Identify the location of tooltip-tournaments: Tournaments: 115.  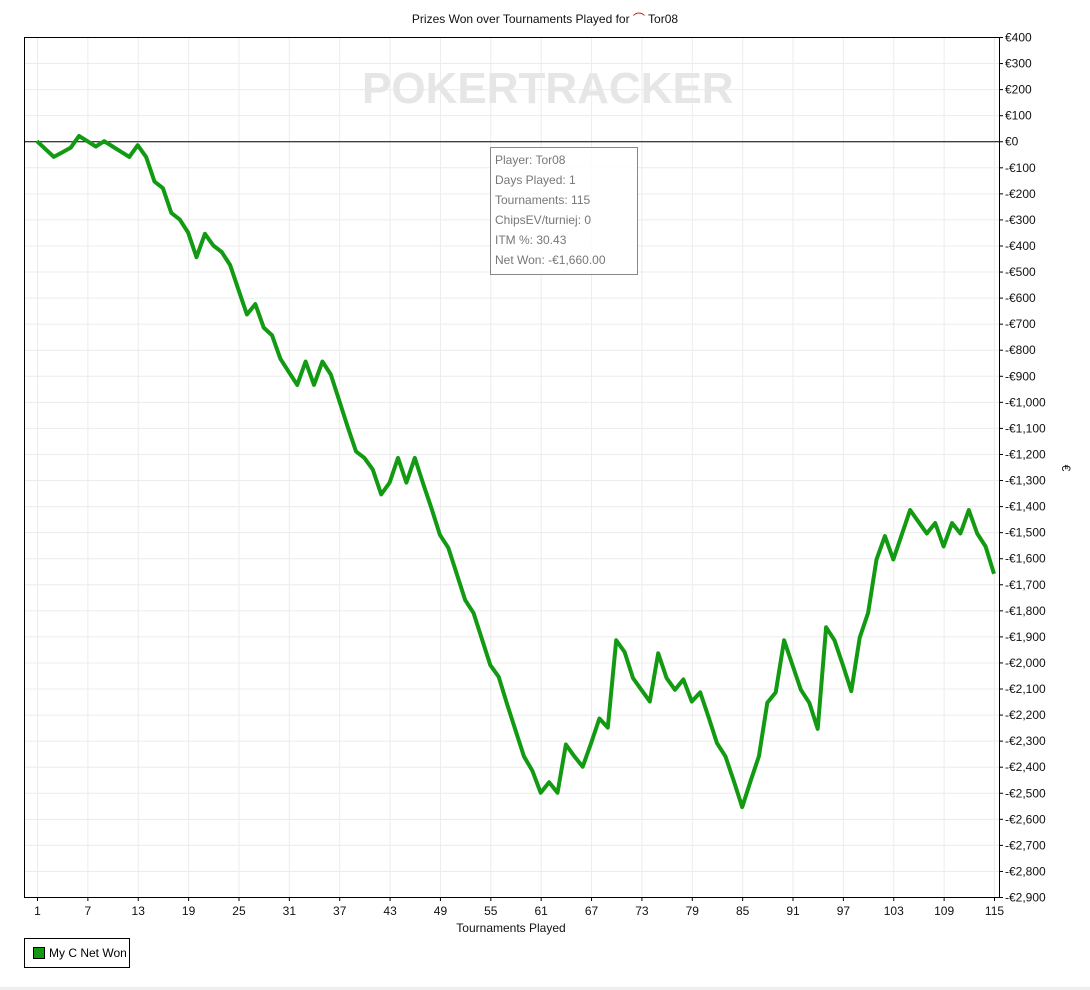
(543, 200).